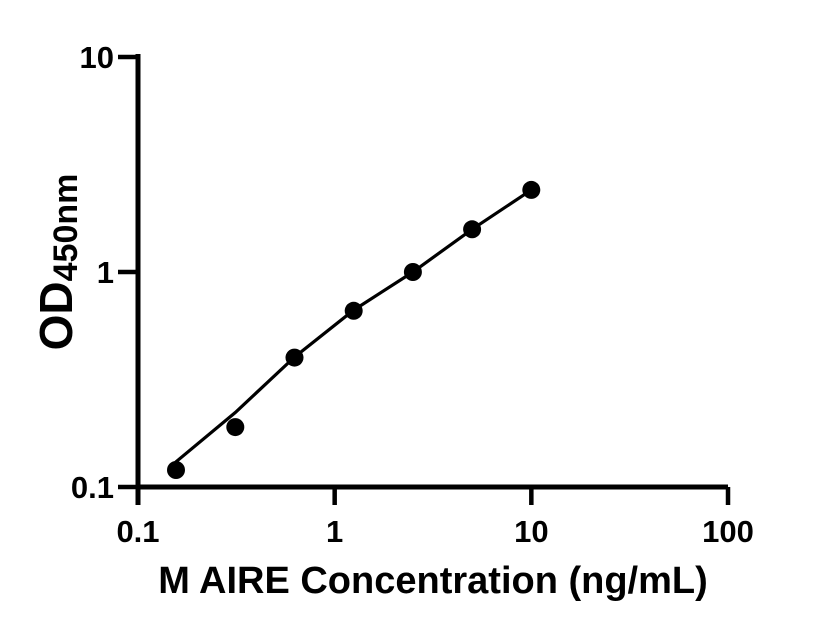 This screenshot has width=816, height=640. Describe the element at coordinates (137, 531) in the screenshot. I see `x-tick-label: 0.1` at that location.